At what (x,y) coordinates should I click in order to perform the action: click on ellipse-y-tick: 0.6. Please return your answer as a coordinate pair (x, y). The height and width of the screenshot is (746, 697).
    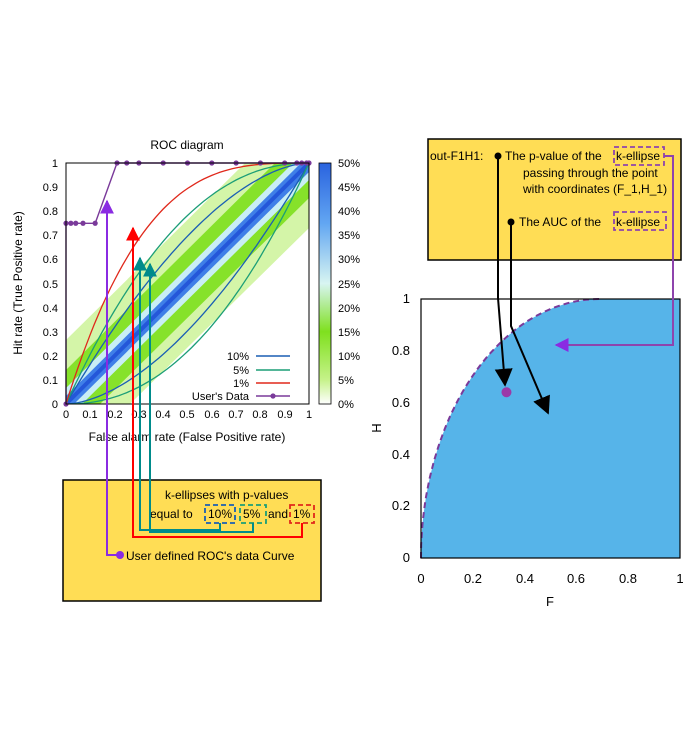
    Looking at the image, I should click on (401, 402).